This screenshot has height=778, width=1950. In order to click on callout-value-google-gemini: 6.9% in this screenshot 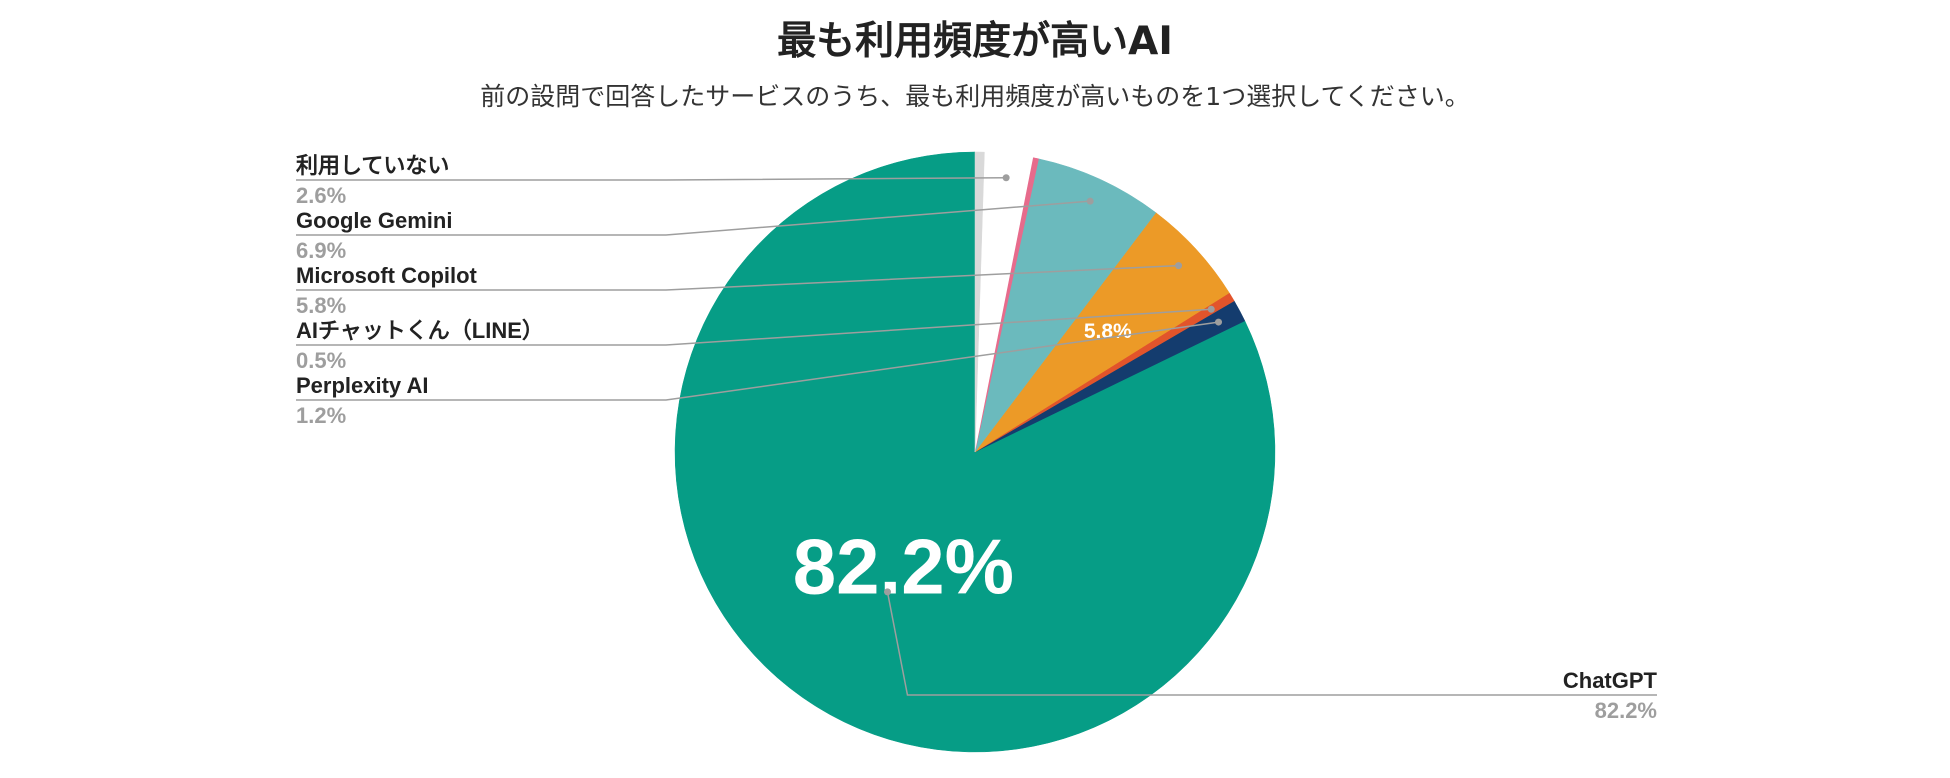, I will do `click(321, 250)`.